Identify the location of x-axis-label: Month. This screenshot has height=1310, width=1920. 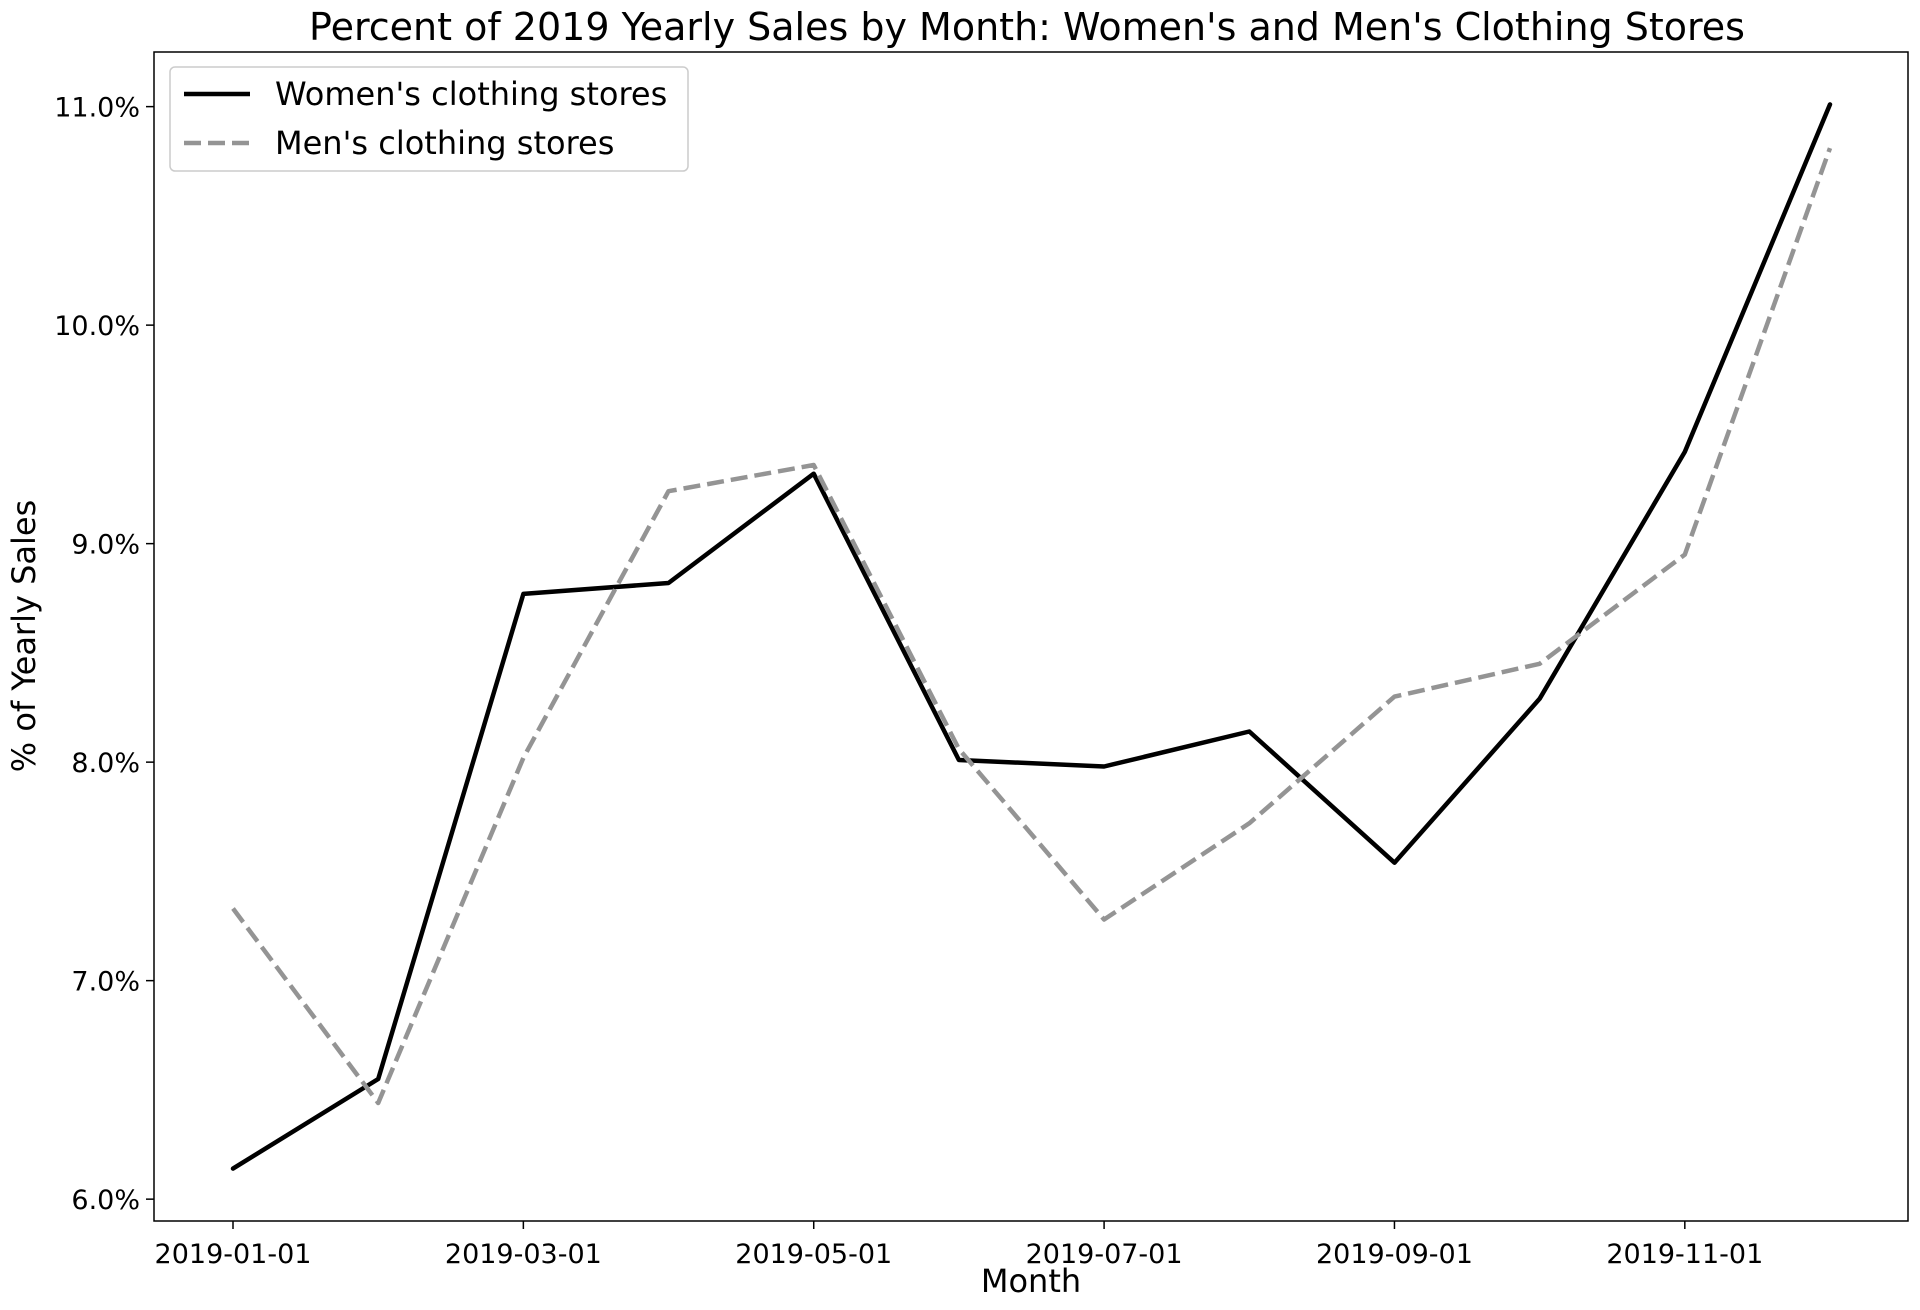
(1031, 1281).